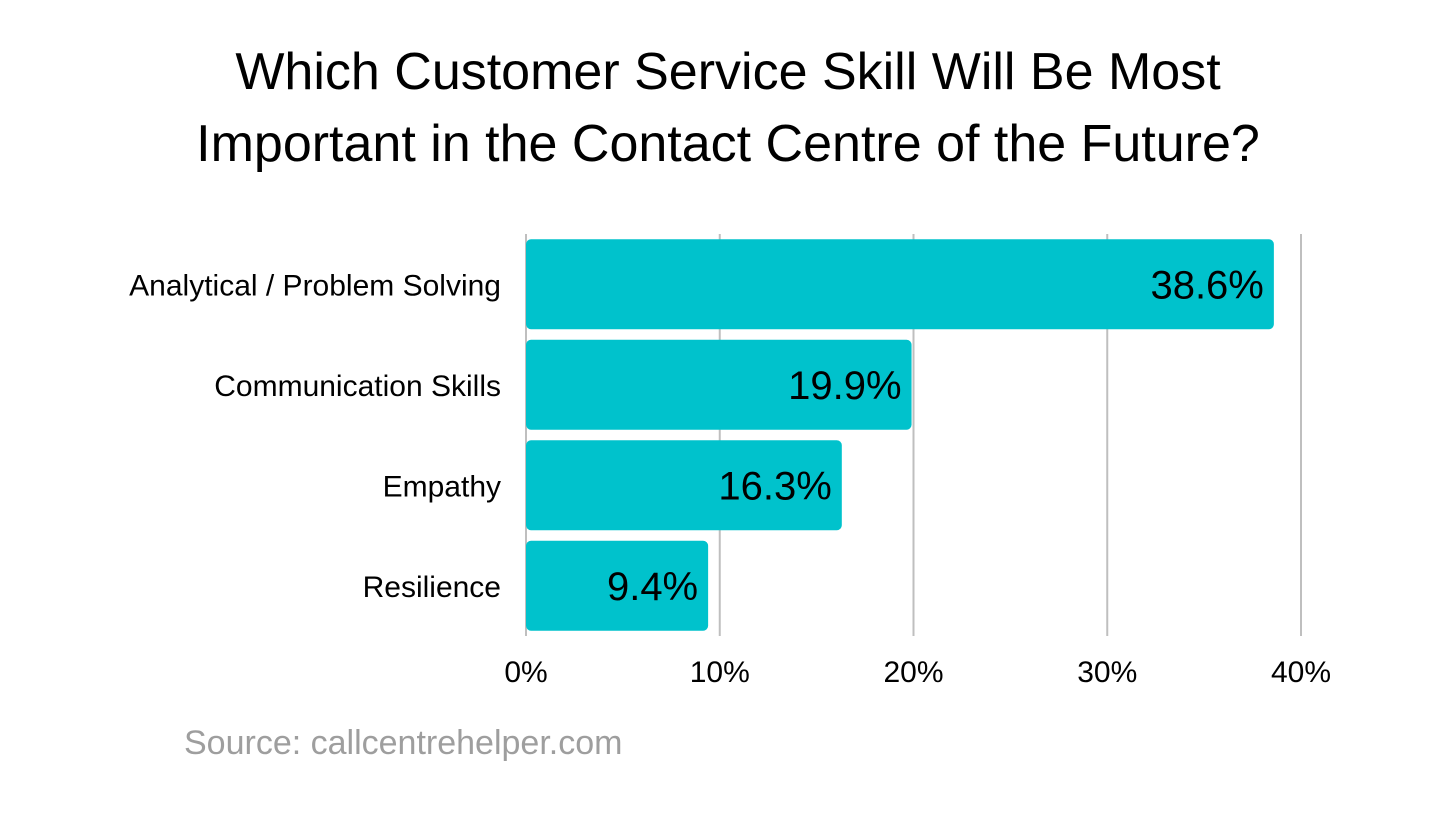  I want to click on x-tick-label: 10%, so click(720, 672).